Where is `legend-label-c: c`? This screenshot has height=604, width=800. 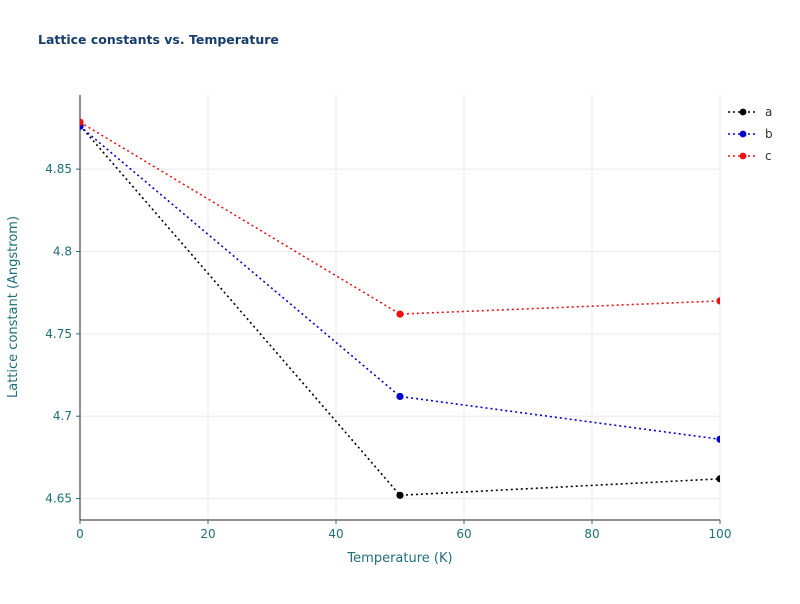 legend-label-c: c is located at coordinates (768, 156).